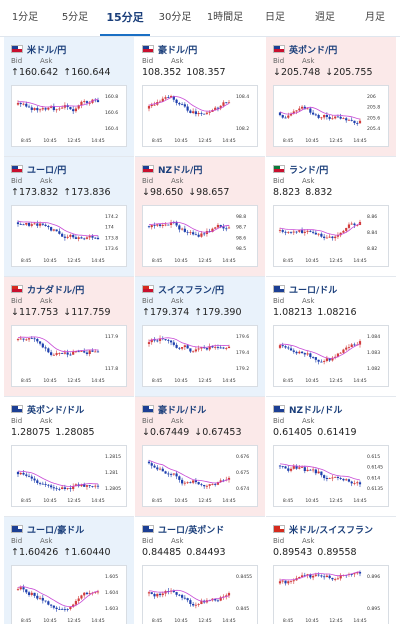  I want to click on pair-name: NZドル/ドル, so click(316, 410).